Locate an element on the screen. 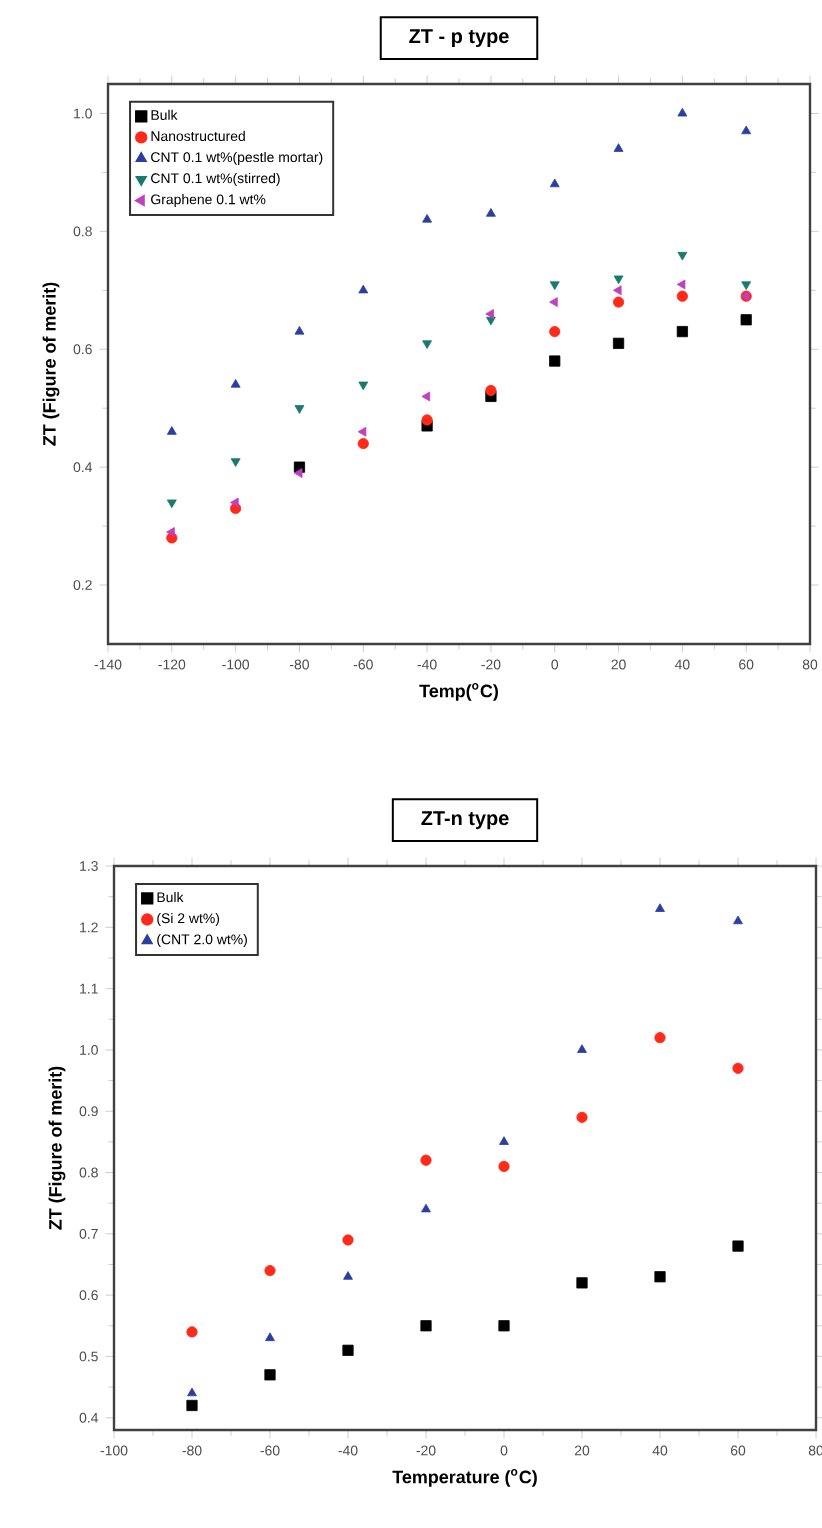  x-axis-title: Temp($^{o}$C) is located at coordinates (458, 692).